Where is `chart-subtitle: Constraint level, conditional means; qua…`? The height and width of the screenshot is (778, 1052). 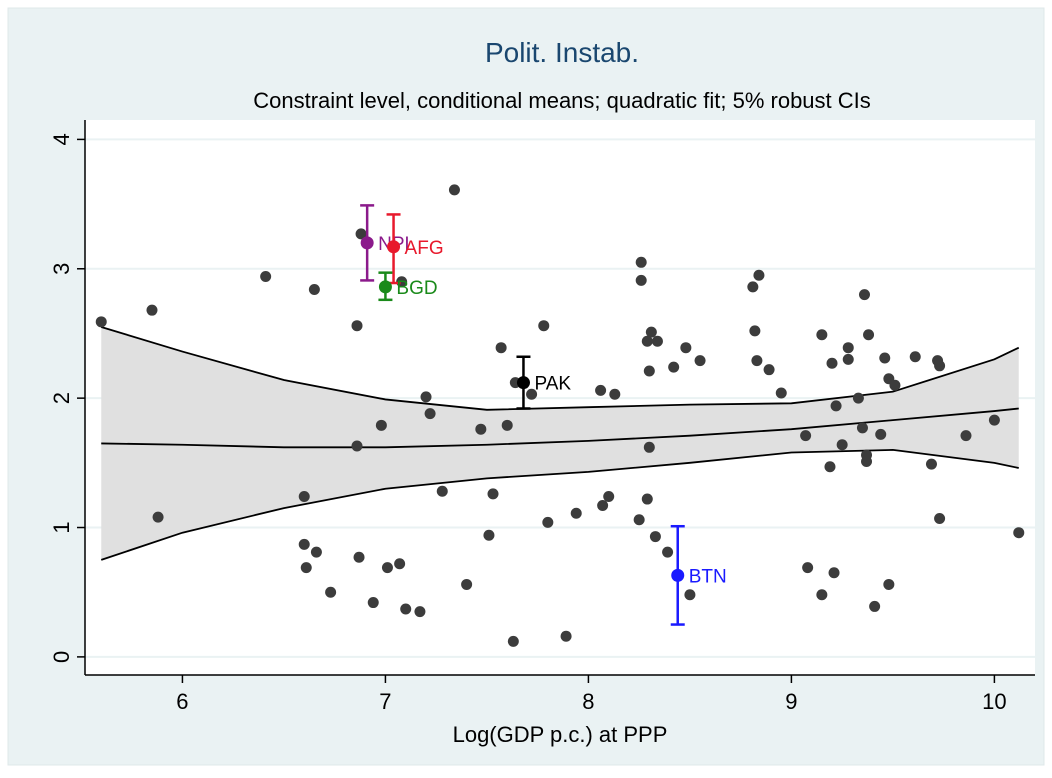 chart-subtitle: Constraint level, conditional means; qua… is located at coordinates (562, 100).